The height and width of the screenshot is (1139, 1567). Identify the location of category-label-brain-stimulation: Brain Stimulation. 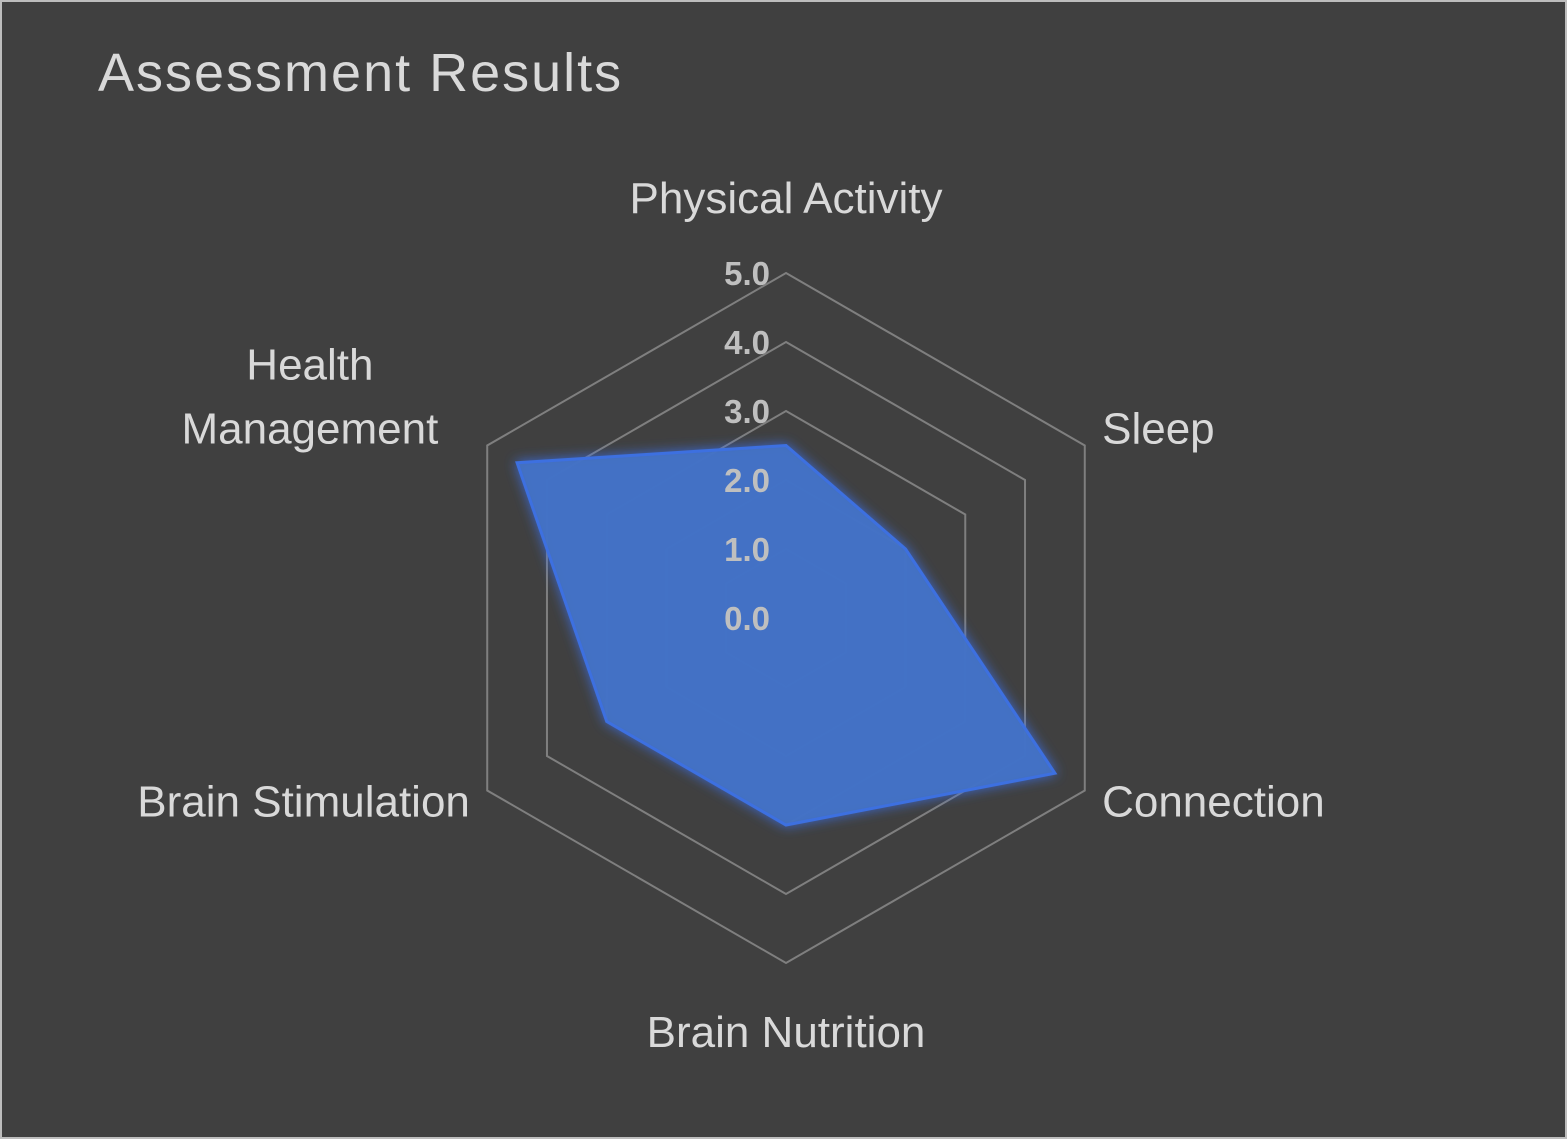
(303, 802).